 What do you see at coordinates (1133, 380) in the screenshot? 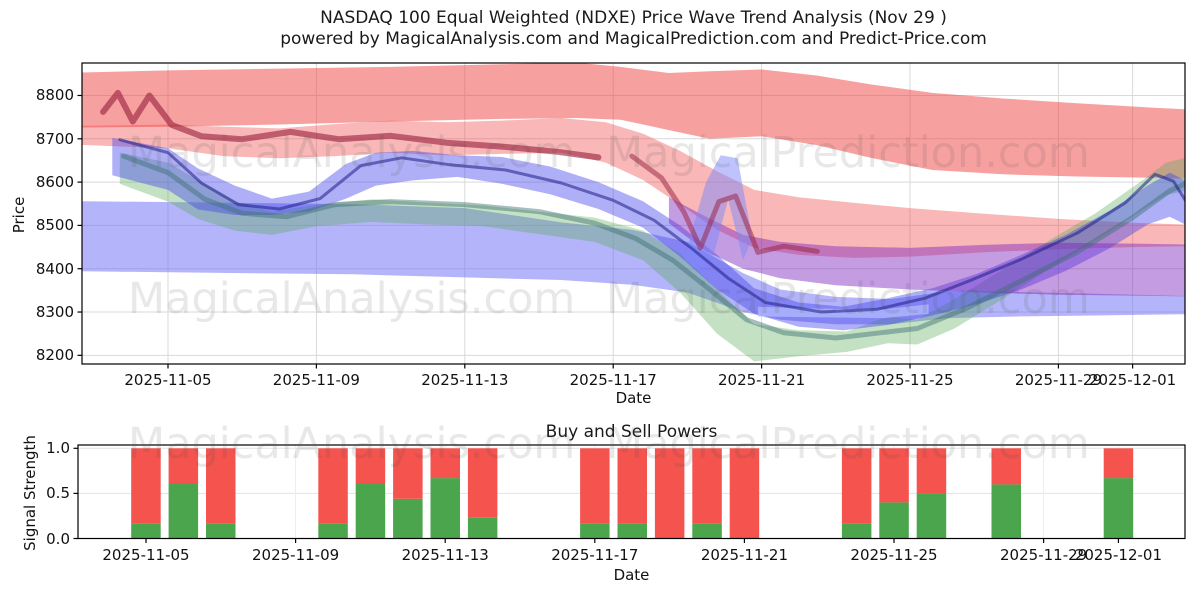
I see `price-xtick-label: 2025-12-01` at bounding box center [1133, 380].